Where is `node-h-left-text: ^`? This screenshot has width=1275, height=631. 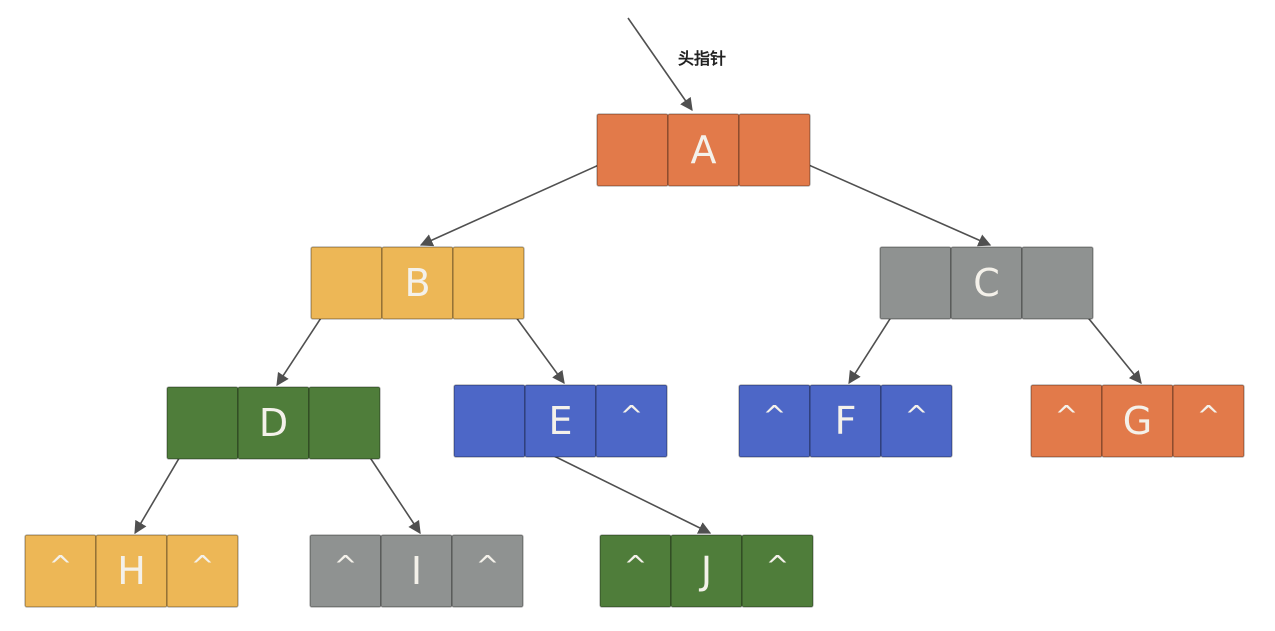
node-h-left-text: ^ is located at coordinates (60, 565).